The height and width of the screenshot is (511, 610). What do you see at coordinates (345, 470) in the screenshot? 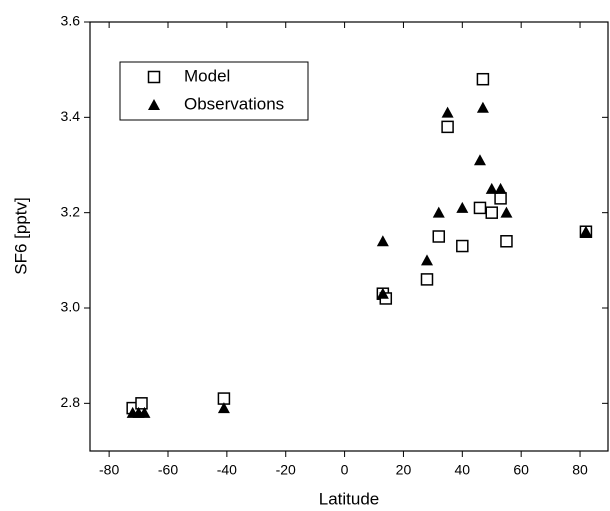
I see `x-tick-label: 0` at bounding box center [345, 470].